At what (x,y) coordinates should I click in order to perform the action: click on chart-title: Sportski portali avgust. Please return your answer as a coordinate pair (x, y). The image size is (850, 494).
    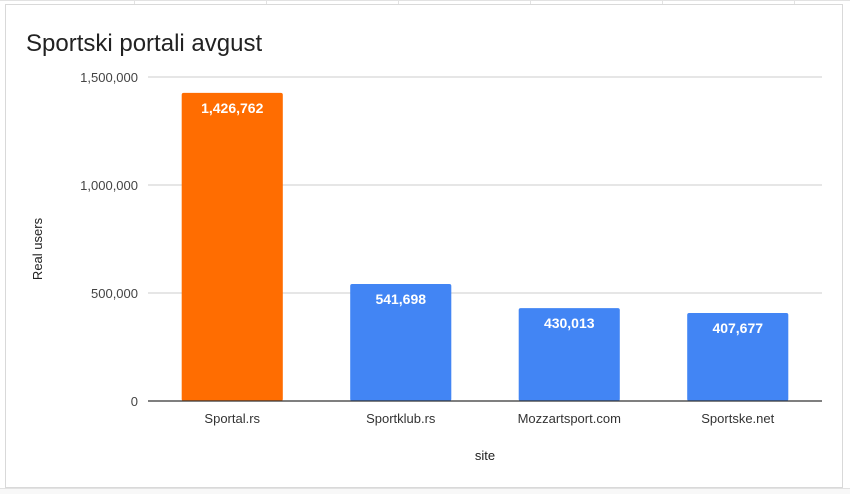
    Looking at the image, I should click on (144, 43).